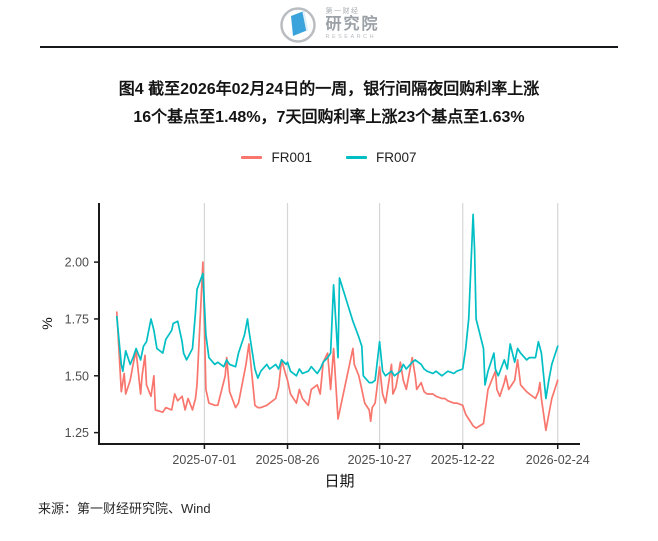 The height and width of the screenshot is (541, 658). What do you see at coordinates (329, 117) in the screenshot?
I see `chart-title-line2: 16个基点至1.48%，7天回购利率上涨23个基点至1.63%` at bounding box center [329, 117].